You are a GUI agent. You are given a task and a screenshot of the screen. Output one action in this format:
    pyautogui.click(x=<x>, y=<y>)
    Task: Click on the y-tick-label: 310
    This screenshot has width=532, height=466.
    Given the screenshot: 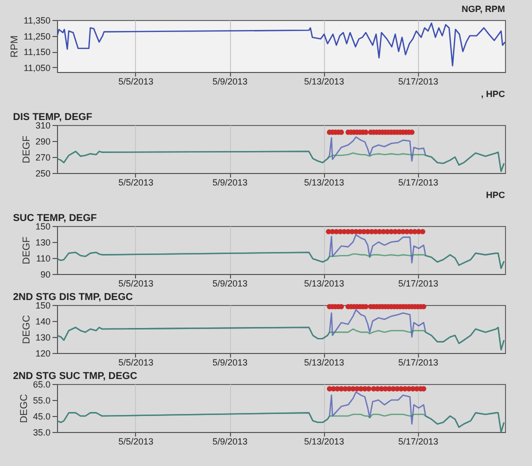 What is the action you would take?
    pyautogui.click(x=42, y=125)
    